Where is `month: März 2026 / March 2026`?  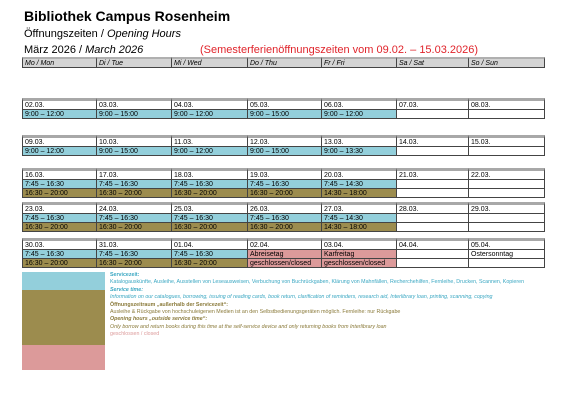 month: März 2026 / March 2026 is located at coordinates (83, 50).